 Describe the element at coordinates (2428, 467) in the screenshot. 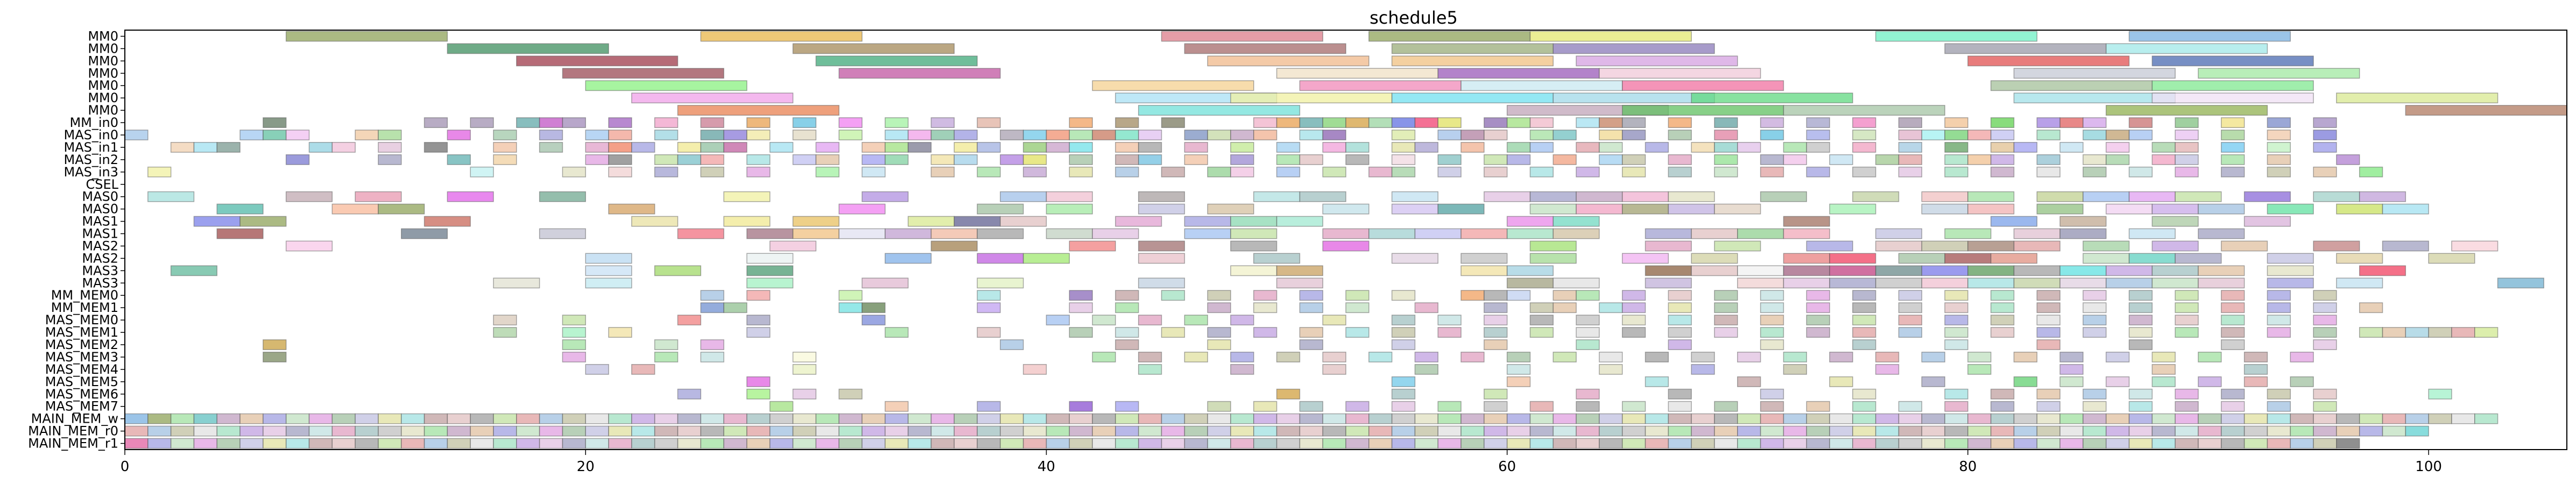

I see `x-tick-label: 100` at that location.